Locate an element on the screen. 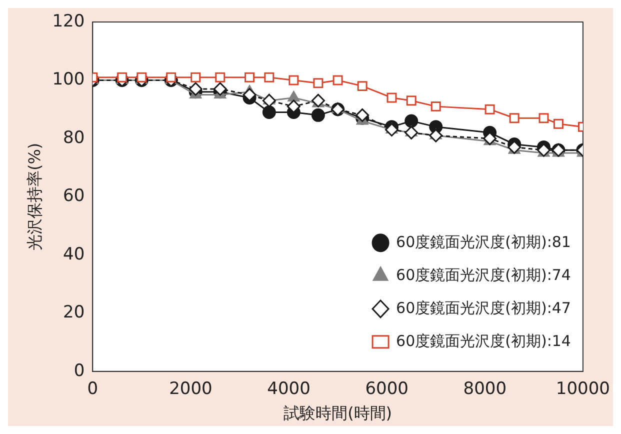  x-tick-label: 10000 is located at coordinates (583, 389).